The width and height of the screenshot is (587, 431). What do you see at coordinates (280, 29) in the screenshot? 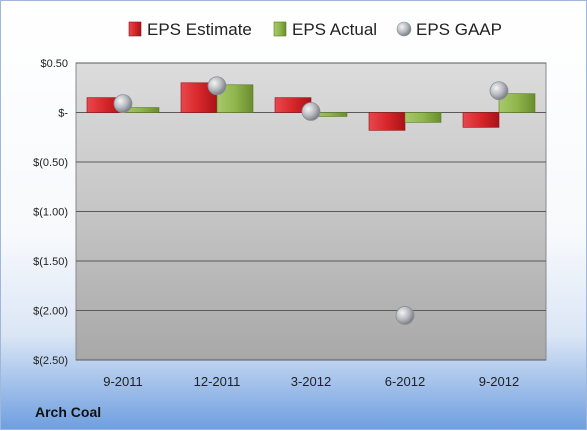
I see `legend-swatch-actual` at bounding box center [280, 29].